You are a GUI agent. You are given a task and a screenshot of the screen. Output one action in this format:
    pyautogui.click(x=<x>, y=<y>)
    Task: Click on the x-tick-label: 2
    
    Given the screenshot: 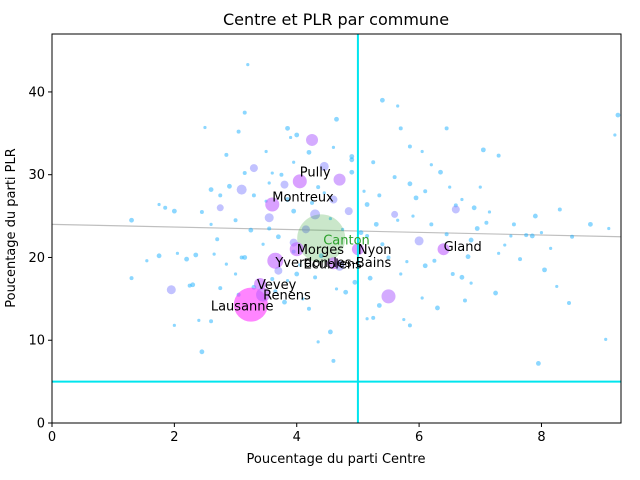 What is the action you would take?
    pyautogui.click(x=174, y=437)
    